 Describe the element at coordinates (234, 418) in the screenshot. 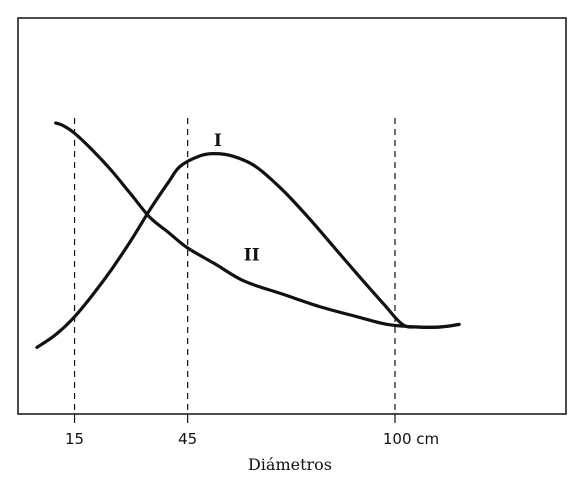

I see `tick-marks` at that location.